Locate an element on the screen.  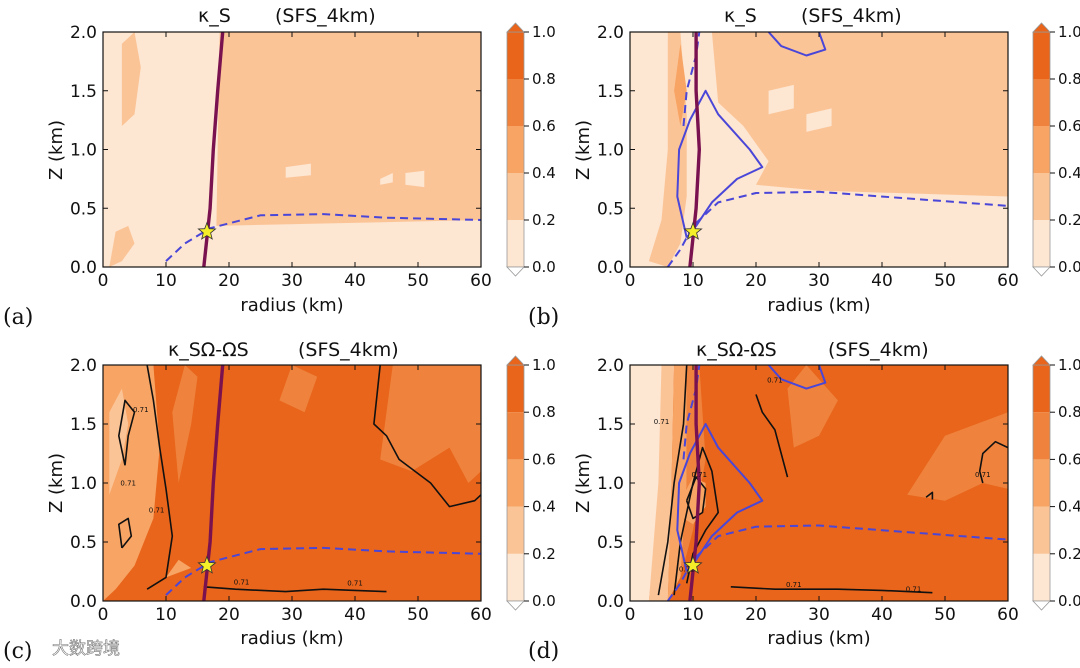
panel-c-blue-dashed-contour is located at coordinates (323, 571).